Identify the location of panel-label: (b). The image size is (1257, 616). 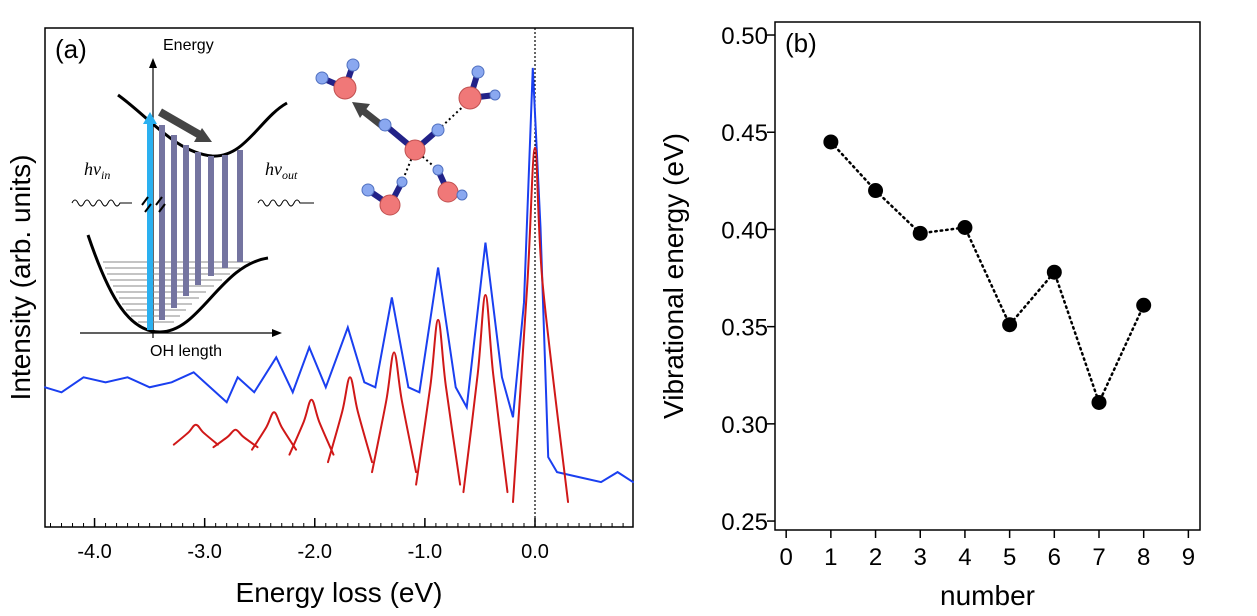
(801, 43).